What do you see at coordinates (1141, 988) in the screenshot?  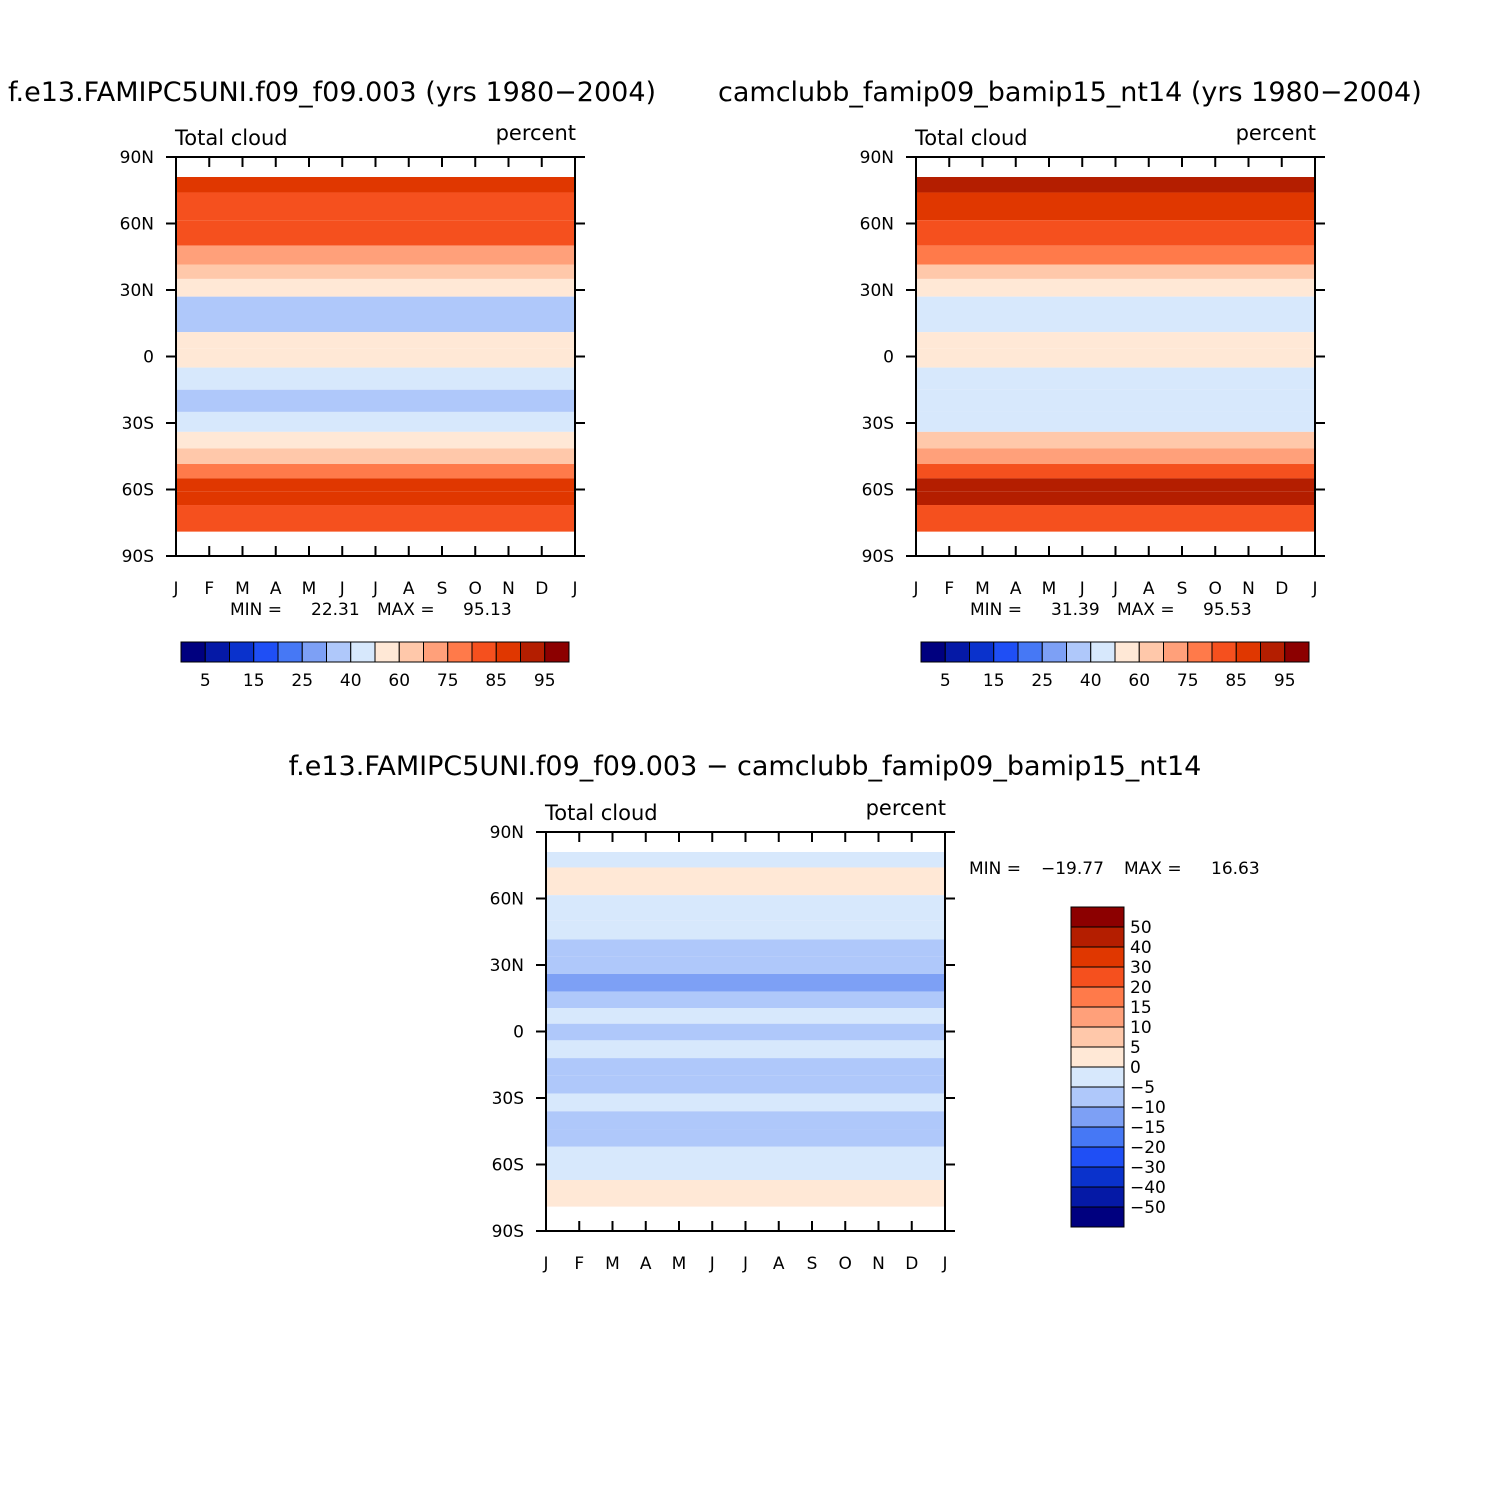 I see `colorbar-label: 20` at bounding box center [1141, 988].